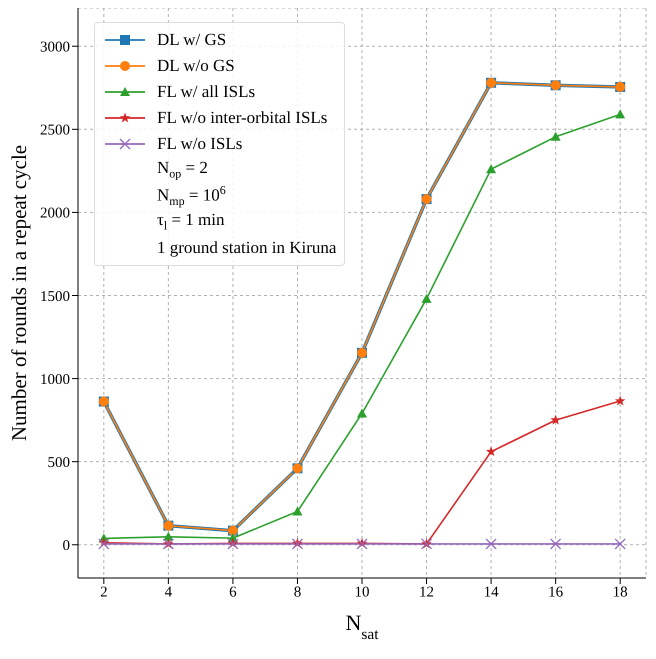 This screenshot has width=656, height=659. I want to click on legend-label: FL w/ all ISLs, so click(206, 92).